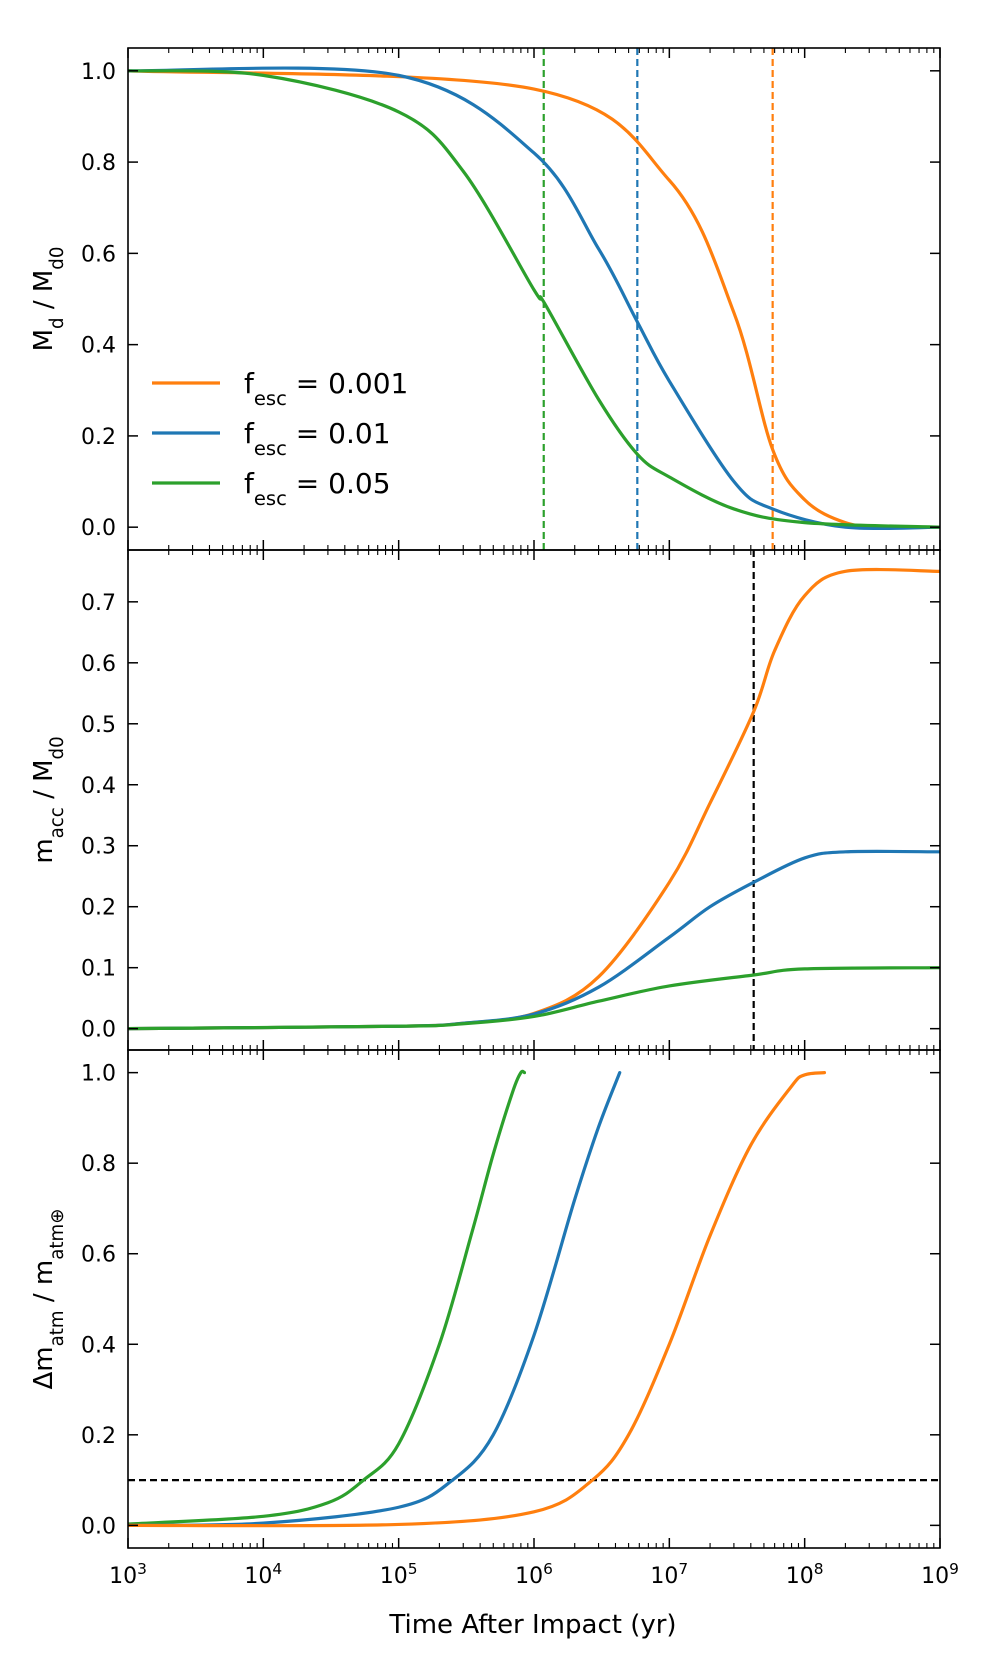 This screenshot has width=997, height=1661. Describe the element at coordinates (98, 969) in the screenshot. I see `y-tick-label: 0.1` at that location.